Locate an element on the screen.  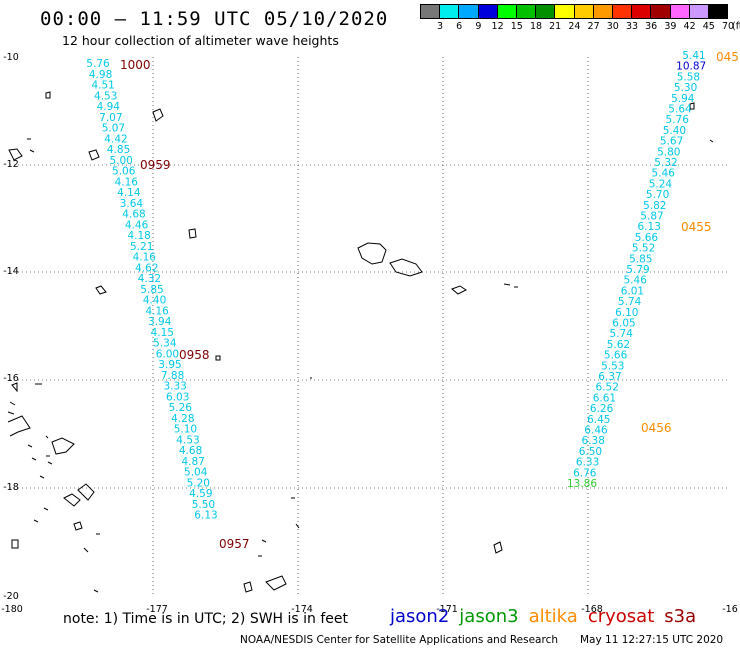
wave-height-value: 6.33 is located at coordinates (587, 463).